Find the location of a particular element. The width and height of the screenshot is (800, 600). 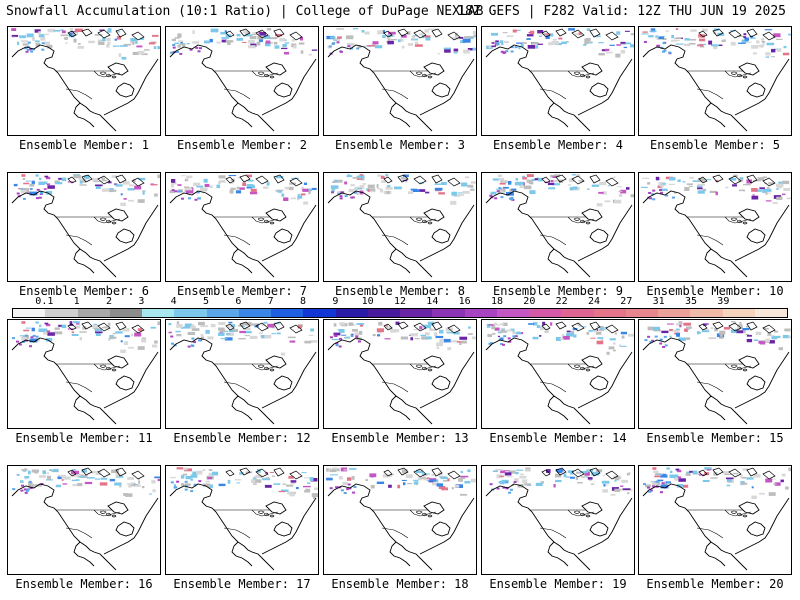

ensemble-member-label: Ensemble Member: 3 is located at coordinates (400, 145).